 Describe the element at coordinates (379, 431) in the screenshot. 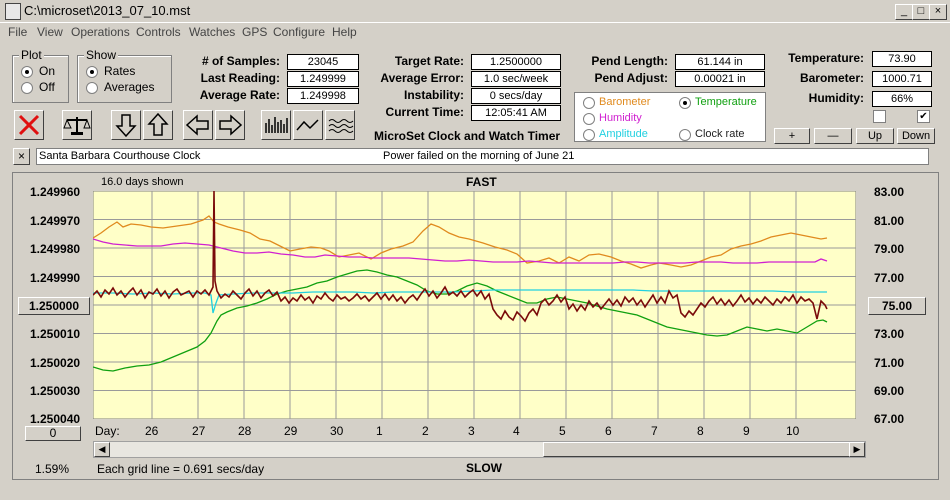

I see `day-tick-label: 1` at that location.